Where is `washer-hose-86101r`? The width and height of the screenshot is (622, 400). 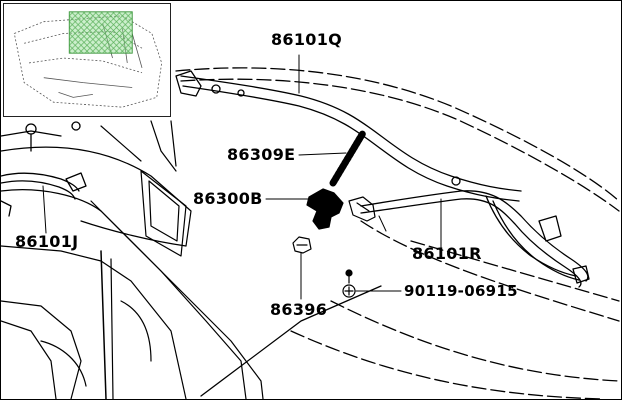 washer-hose-86101r is located at coordinates (475, 239).